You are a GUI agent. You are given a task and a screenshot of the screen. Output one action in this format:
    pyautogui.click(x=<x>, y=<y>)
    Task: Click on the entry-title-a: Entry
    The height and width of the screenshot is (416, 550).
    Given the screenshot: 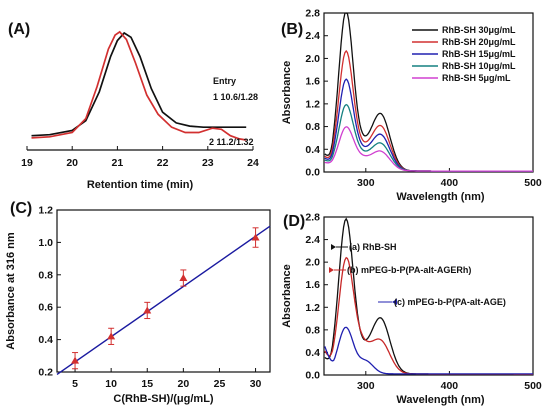 What is the action you would take?
    pyautogui.click(x=224, y=81)
    